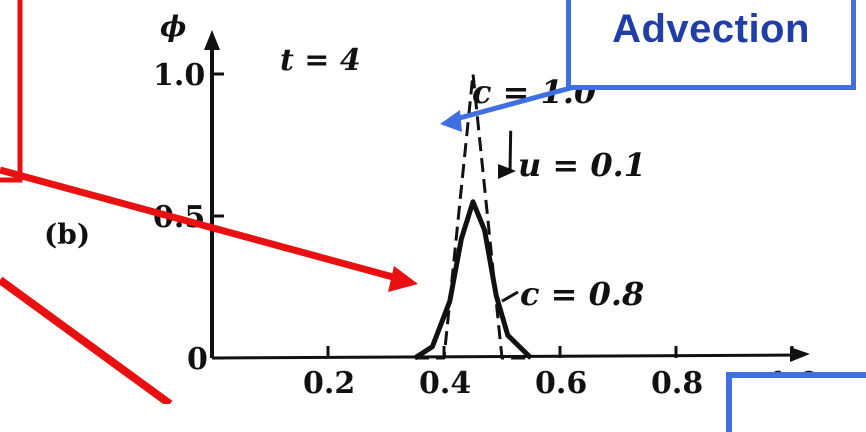 This screenshot has width=866, height=432. I want to click on red-diagonal-line, so click(86, 340).